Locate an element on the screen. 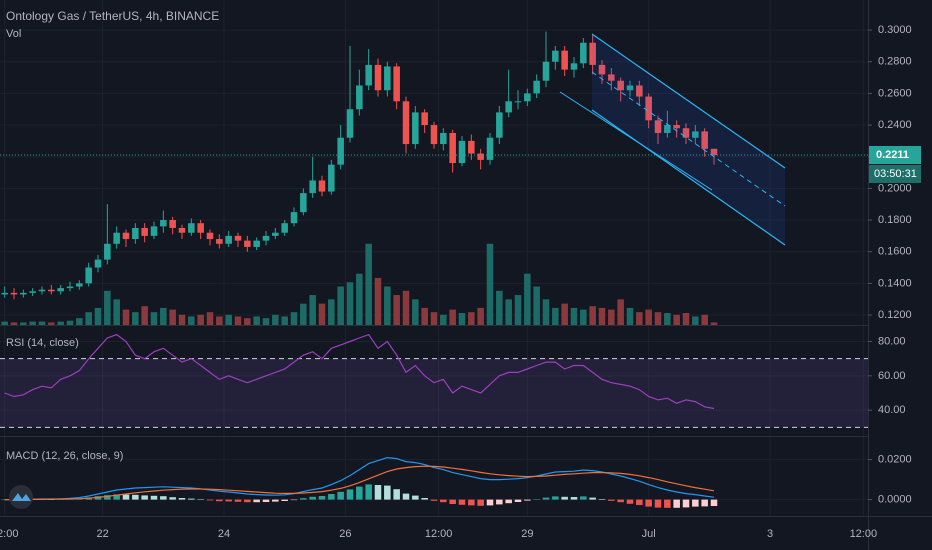  y-tick-label: 0.2600 is located at coordinates (895, 93).